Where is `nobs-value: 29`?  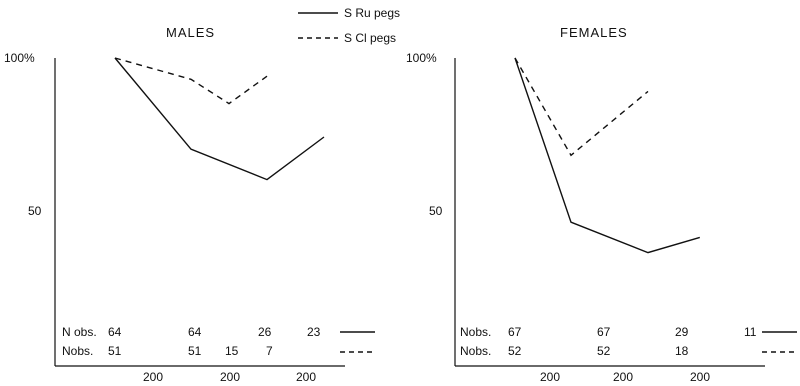
nobs-value: 29 is located at coordinates (682, 332).